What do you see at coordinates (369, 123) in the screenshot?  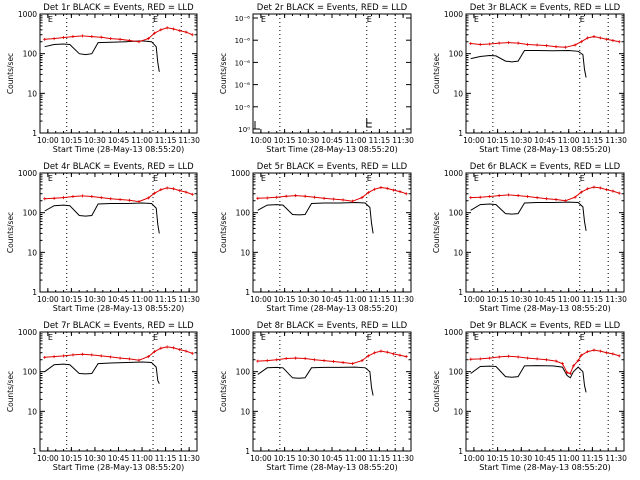 I see `empty-series-marker` at bounding box center [369, 123].